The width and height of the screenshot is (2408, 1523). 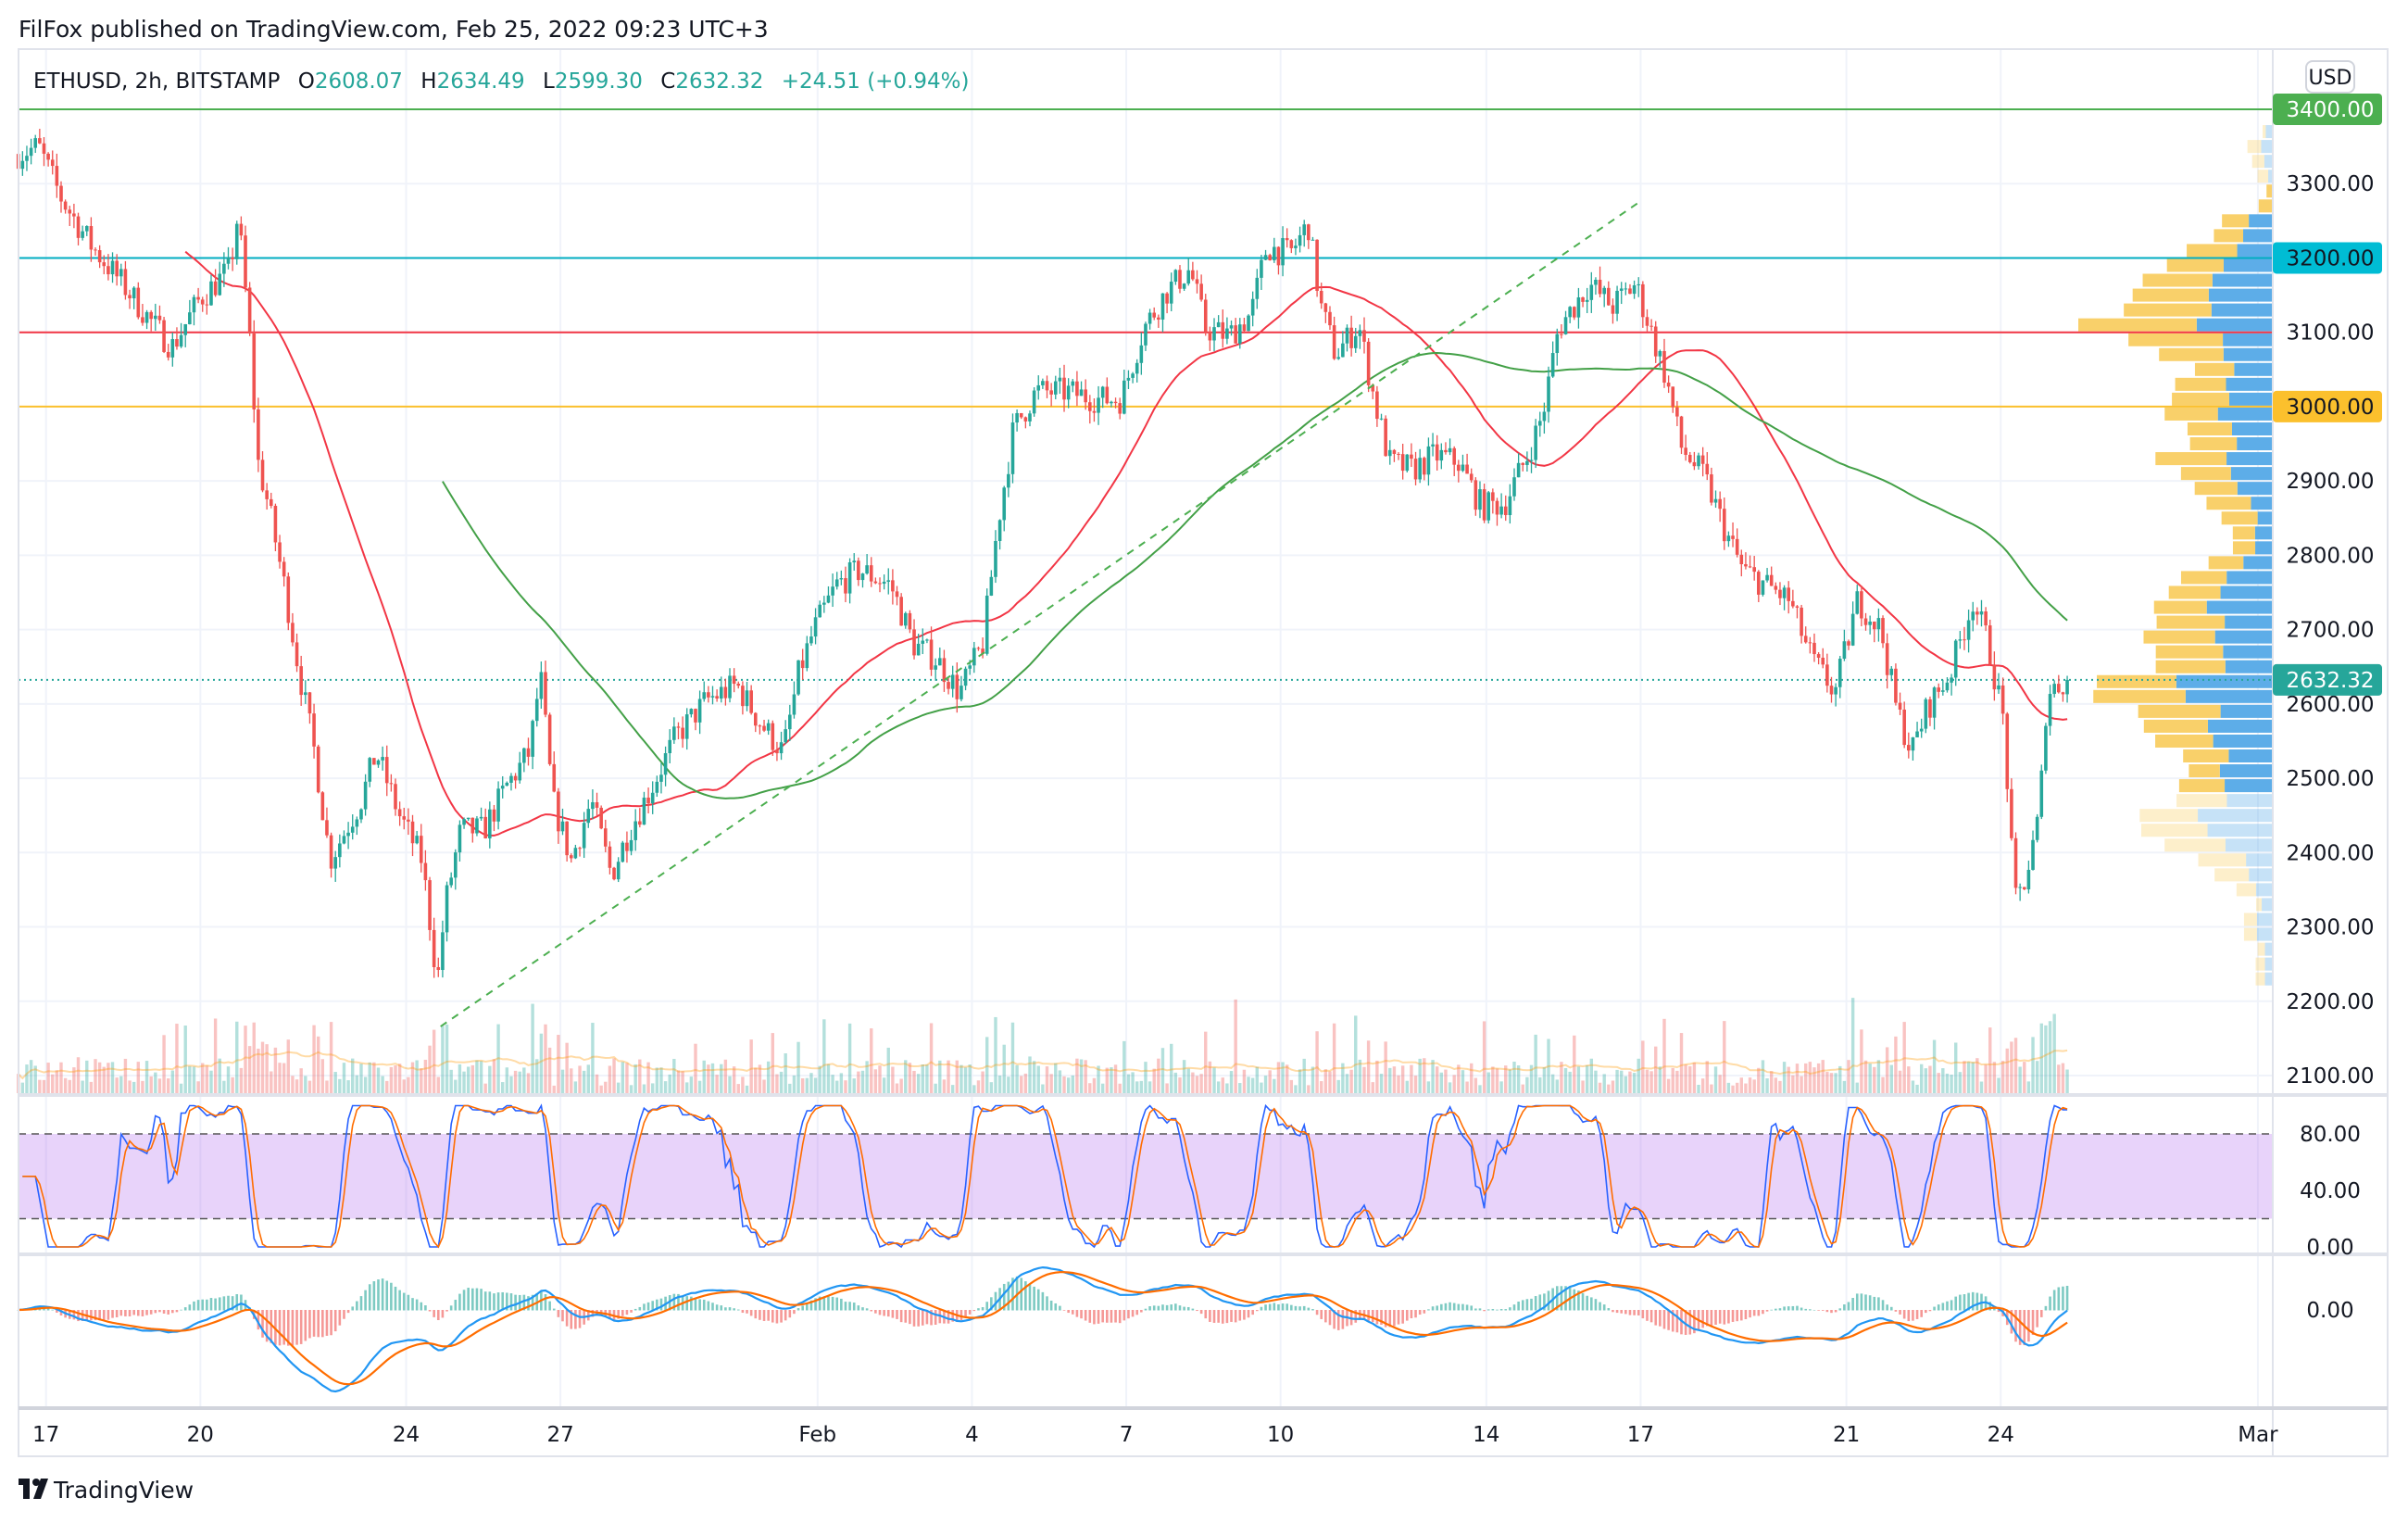 I want to click on macd-pane, so click(x=1043, y=1329).